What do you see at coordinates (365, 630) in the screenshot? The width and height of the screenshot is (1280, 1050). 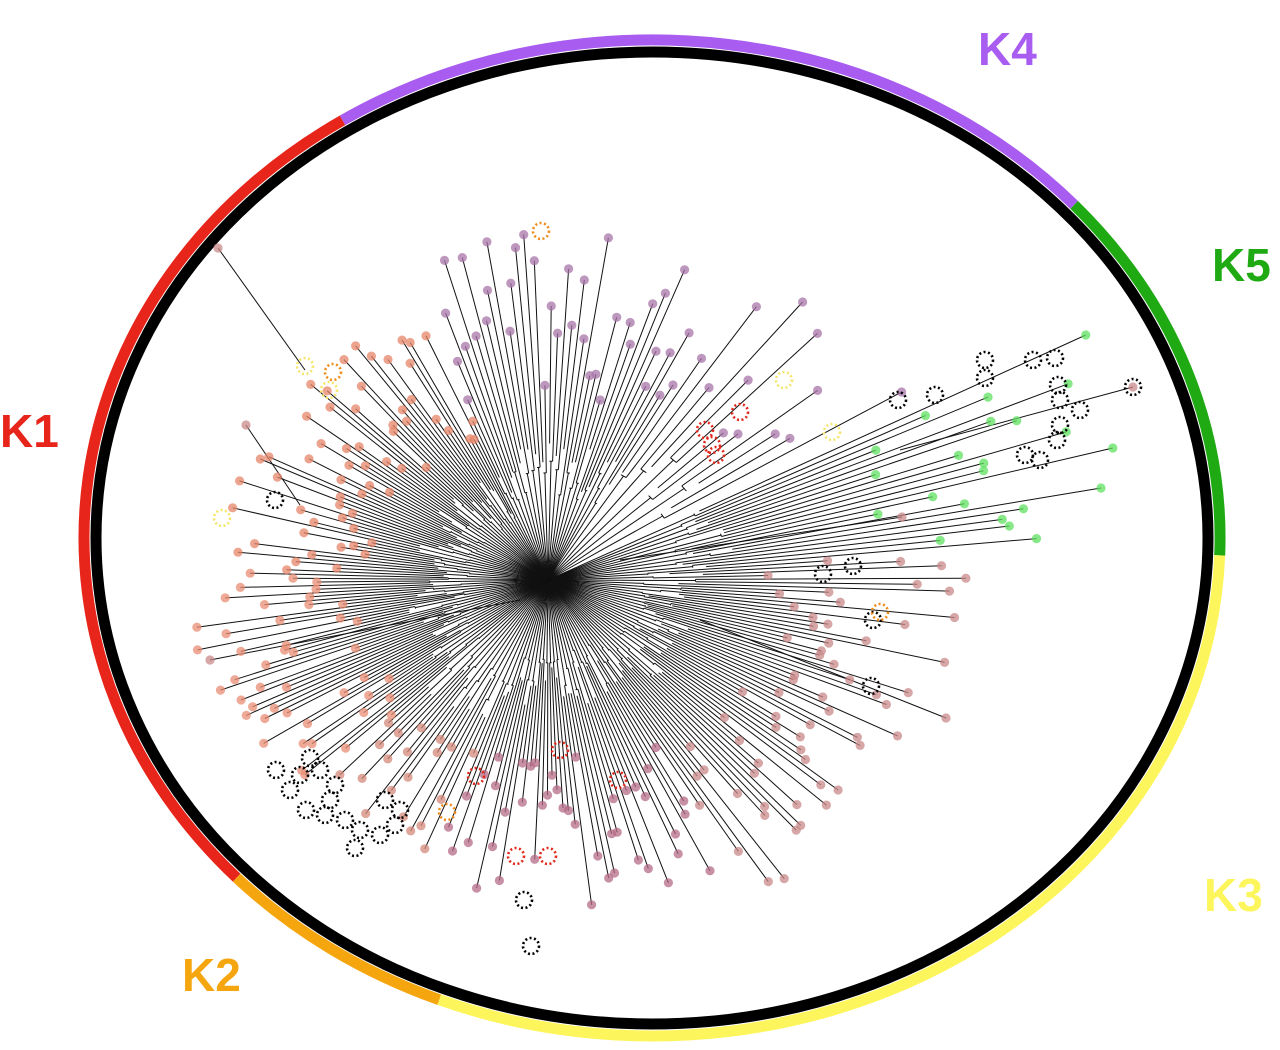 I see `tree-branch-long` at bounding box center [365, 630].